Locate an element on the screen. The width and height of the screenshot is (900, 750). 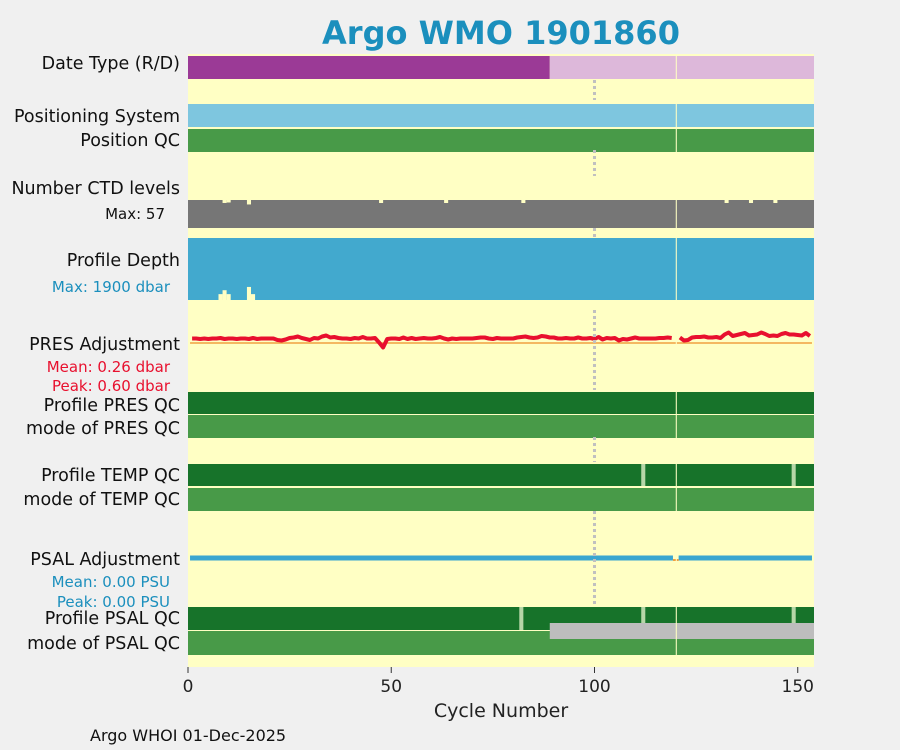
date-type-delayed-bar is located at coordinates (369, 67).